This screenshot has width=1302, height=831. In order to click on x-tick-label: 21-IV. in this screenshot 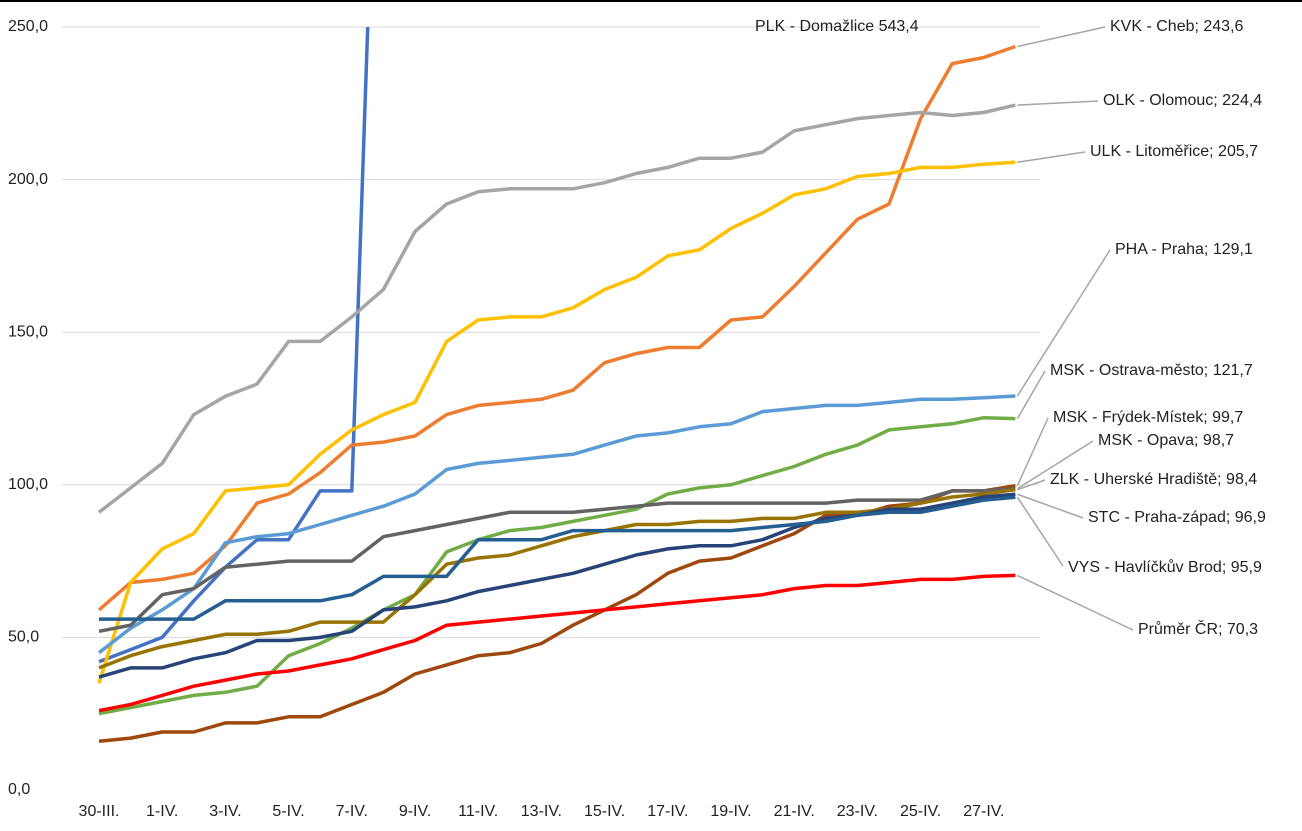, I will do `click(794, 811)`.